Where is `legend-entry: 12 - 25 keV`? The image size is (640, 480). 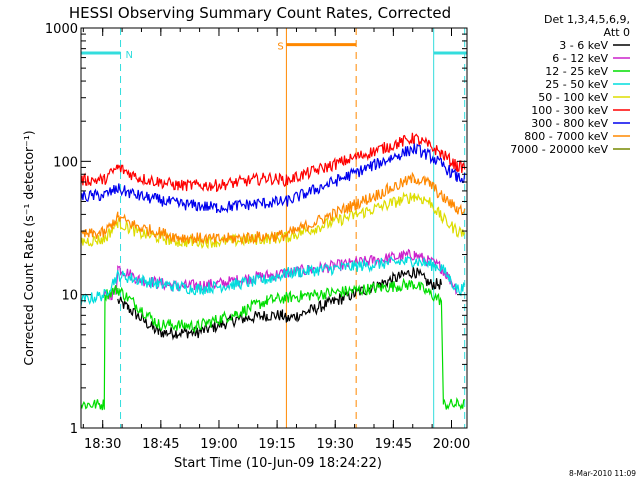 legend-entry: 12 - 25 keV is located at coordinates (587, 71).